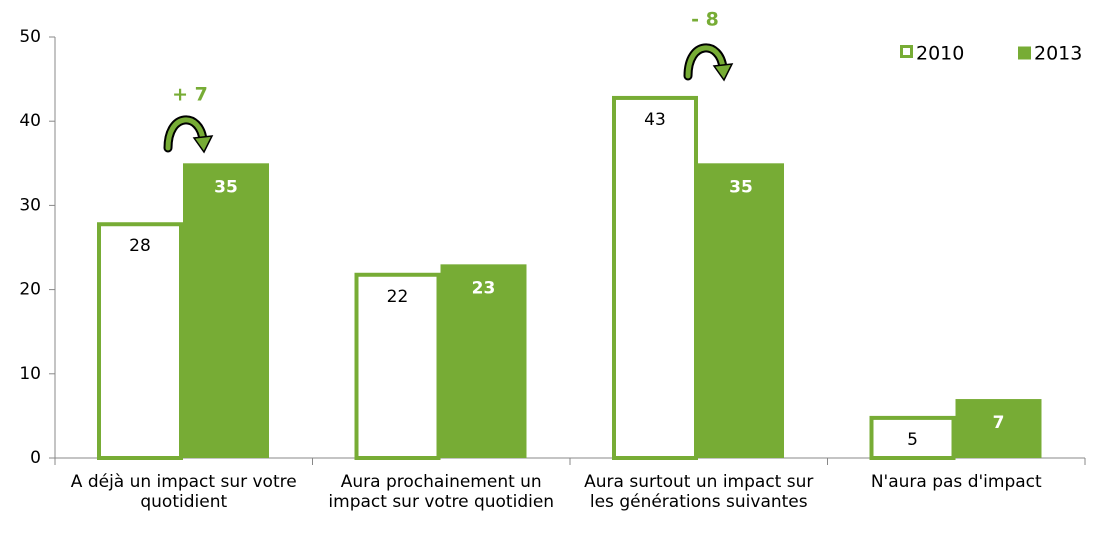  I want to click on data-label: 28, so click(140, 246).